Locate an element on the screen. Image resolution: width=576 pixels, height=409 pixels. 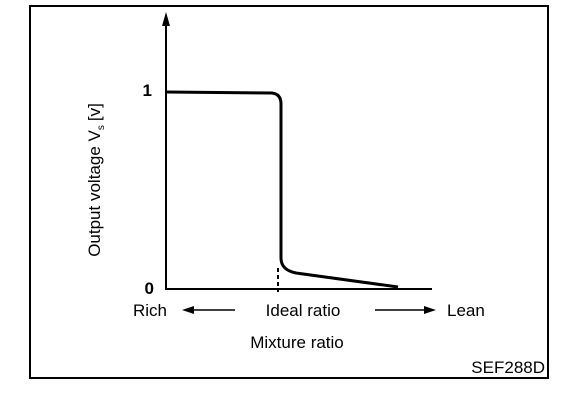
y-title-subscript: s is located at coordinates (101, 127).